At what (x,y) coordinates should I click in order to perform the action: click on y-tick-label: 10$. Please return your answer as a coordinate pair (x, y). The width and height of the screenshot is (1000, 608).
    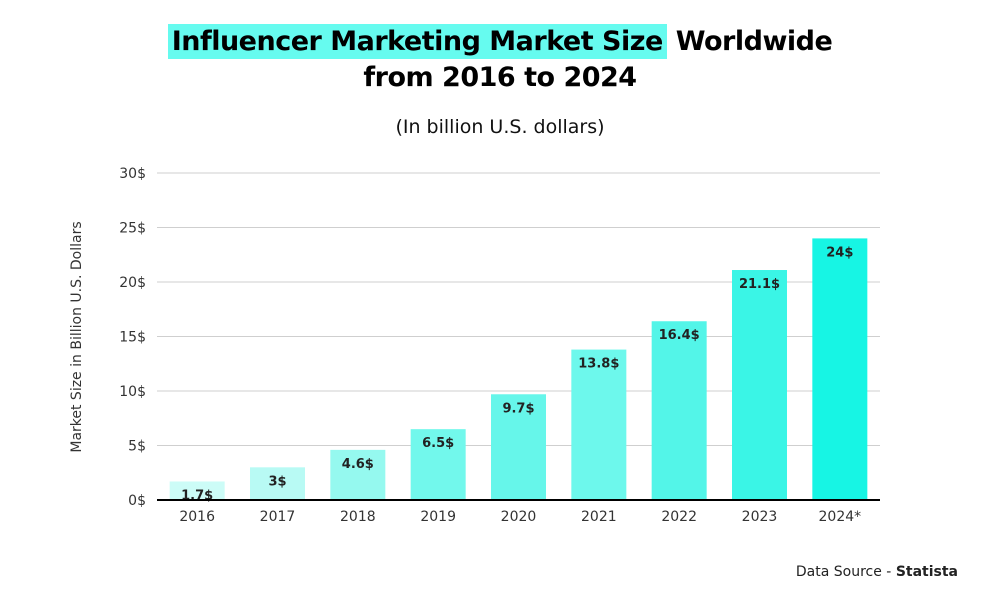
    Looking at the image, I should click on (132, 392).